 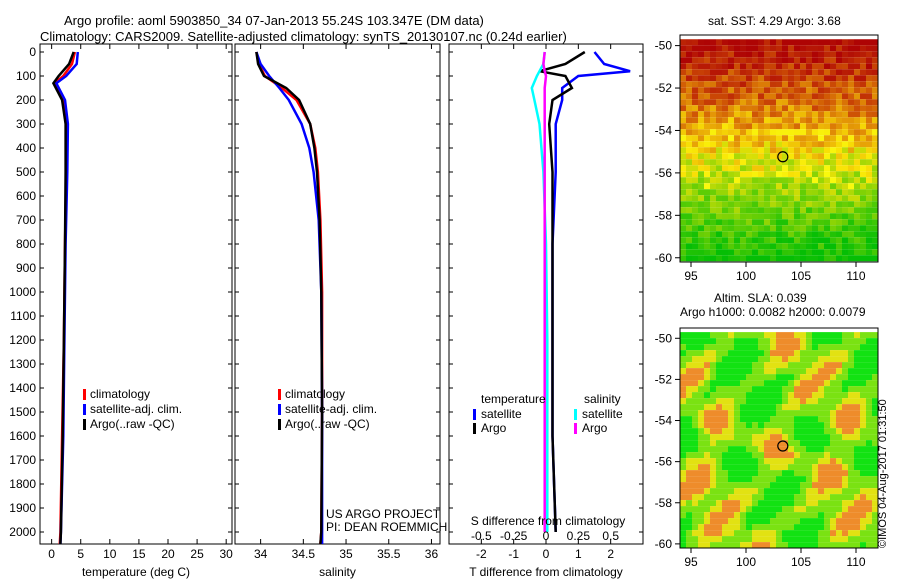 What do you see at coordinates (513, 554) in the screenshot?
I see `x-tick-label: -1` at bounding box center [513, 554].